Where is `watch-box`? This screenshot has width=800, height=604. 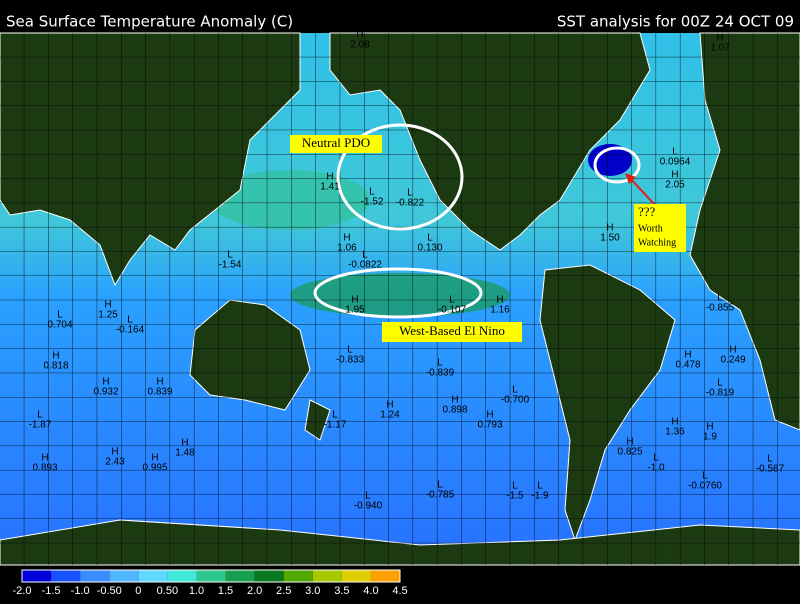
watch-box is located at coordinates (660, 228).